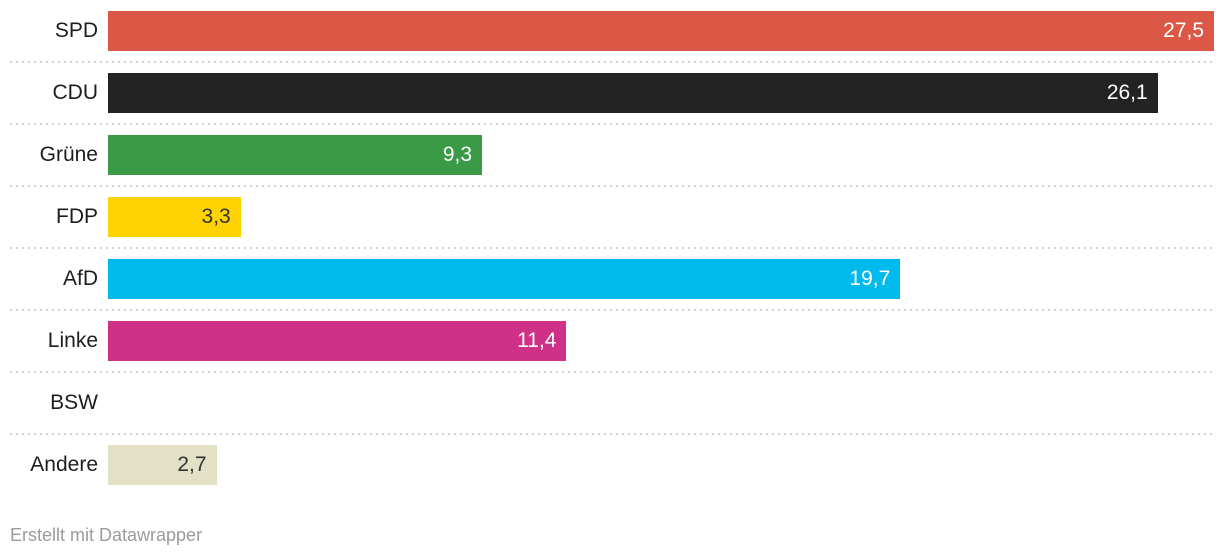 Image resolution: width=1220 pixels, height=560 pixels. What do you see at coordinates (870, 278) in the screenshot?
I see `value-label: 19,7` at bounding box center [870, 278].